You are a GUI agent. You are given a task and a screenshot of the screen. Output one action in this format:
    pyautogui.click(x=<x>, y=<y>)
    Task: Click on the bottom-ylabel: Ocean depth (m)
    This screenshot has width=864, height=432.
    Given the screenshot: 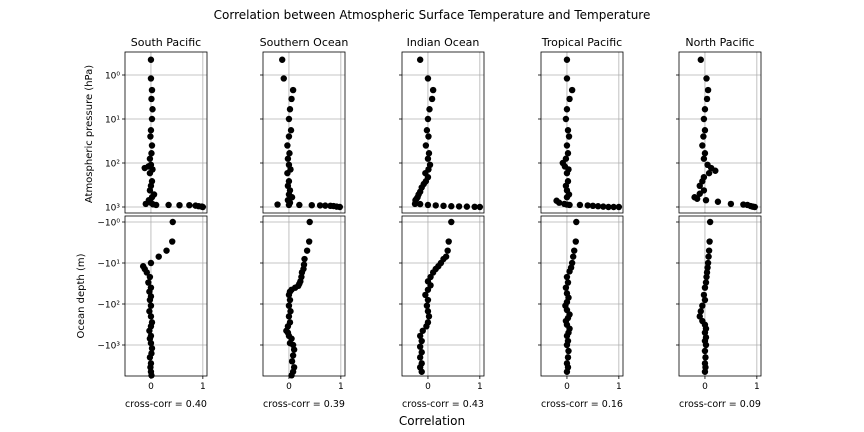 What is the action you would take?
    pyautogui.click(x=81, y=295)
    